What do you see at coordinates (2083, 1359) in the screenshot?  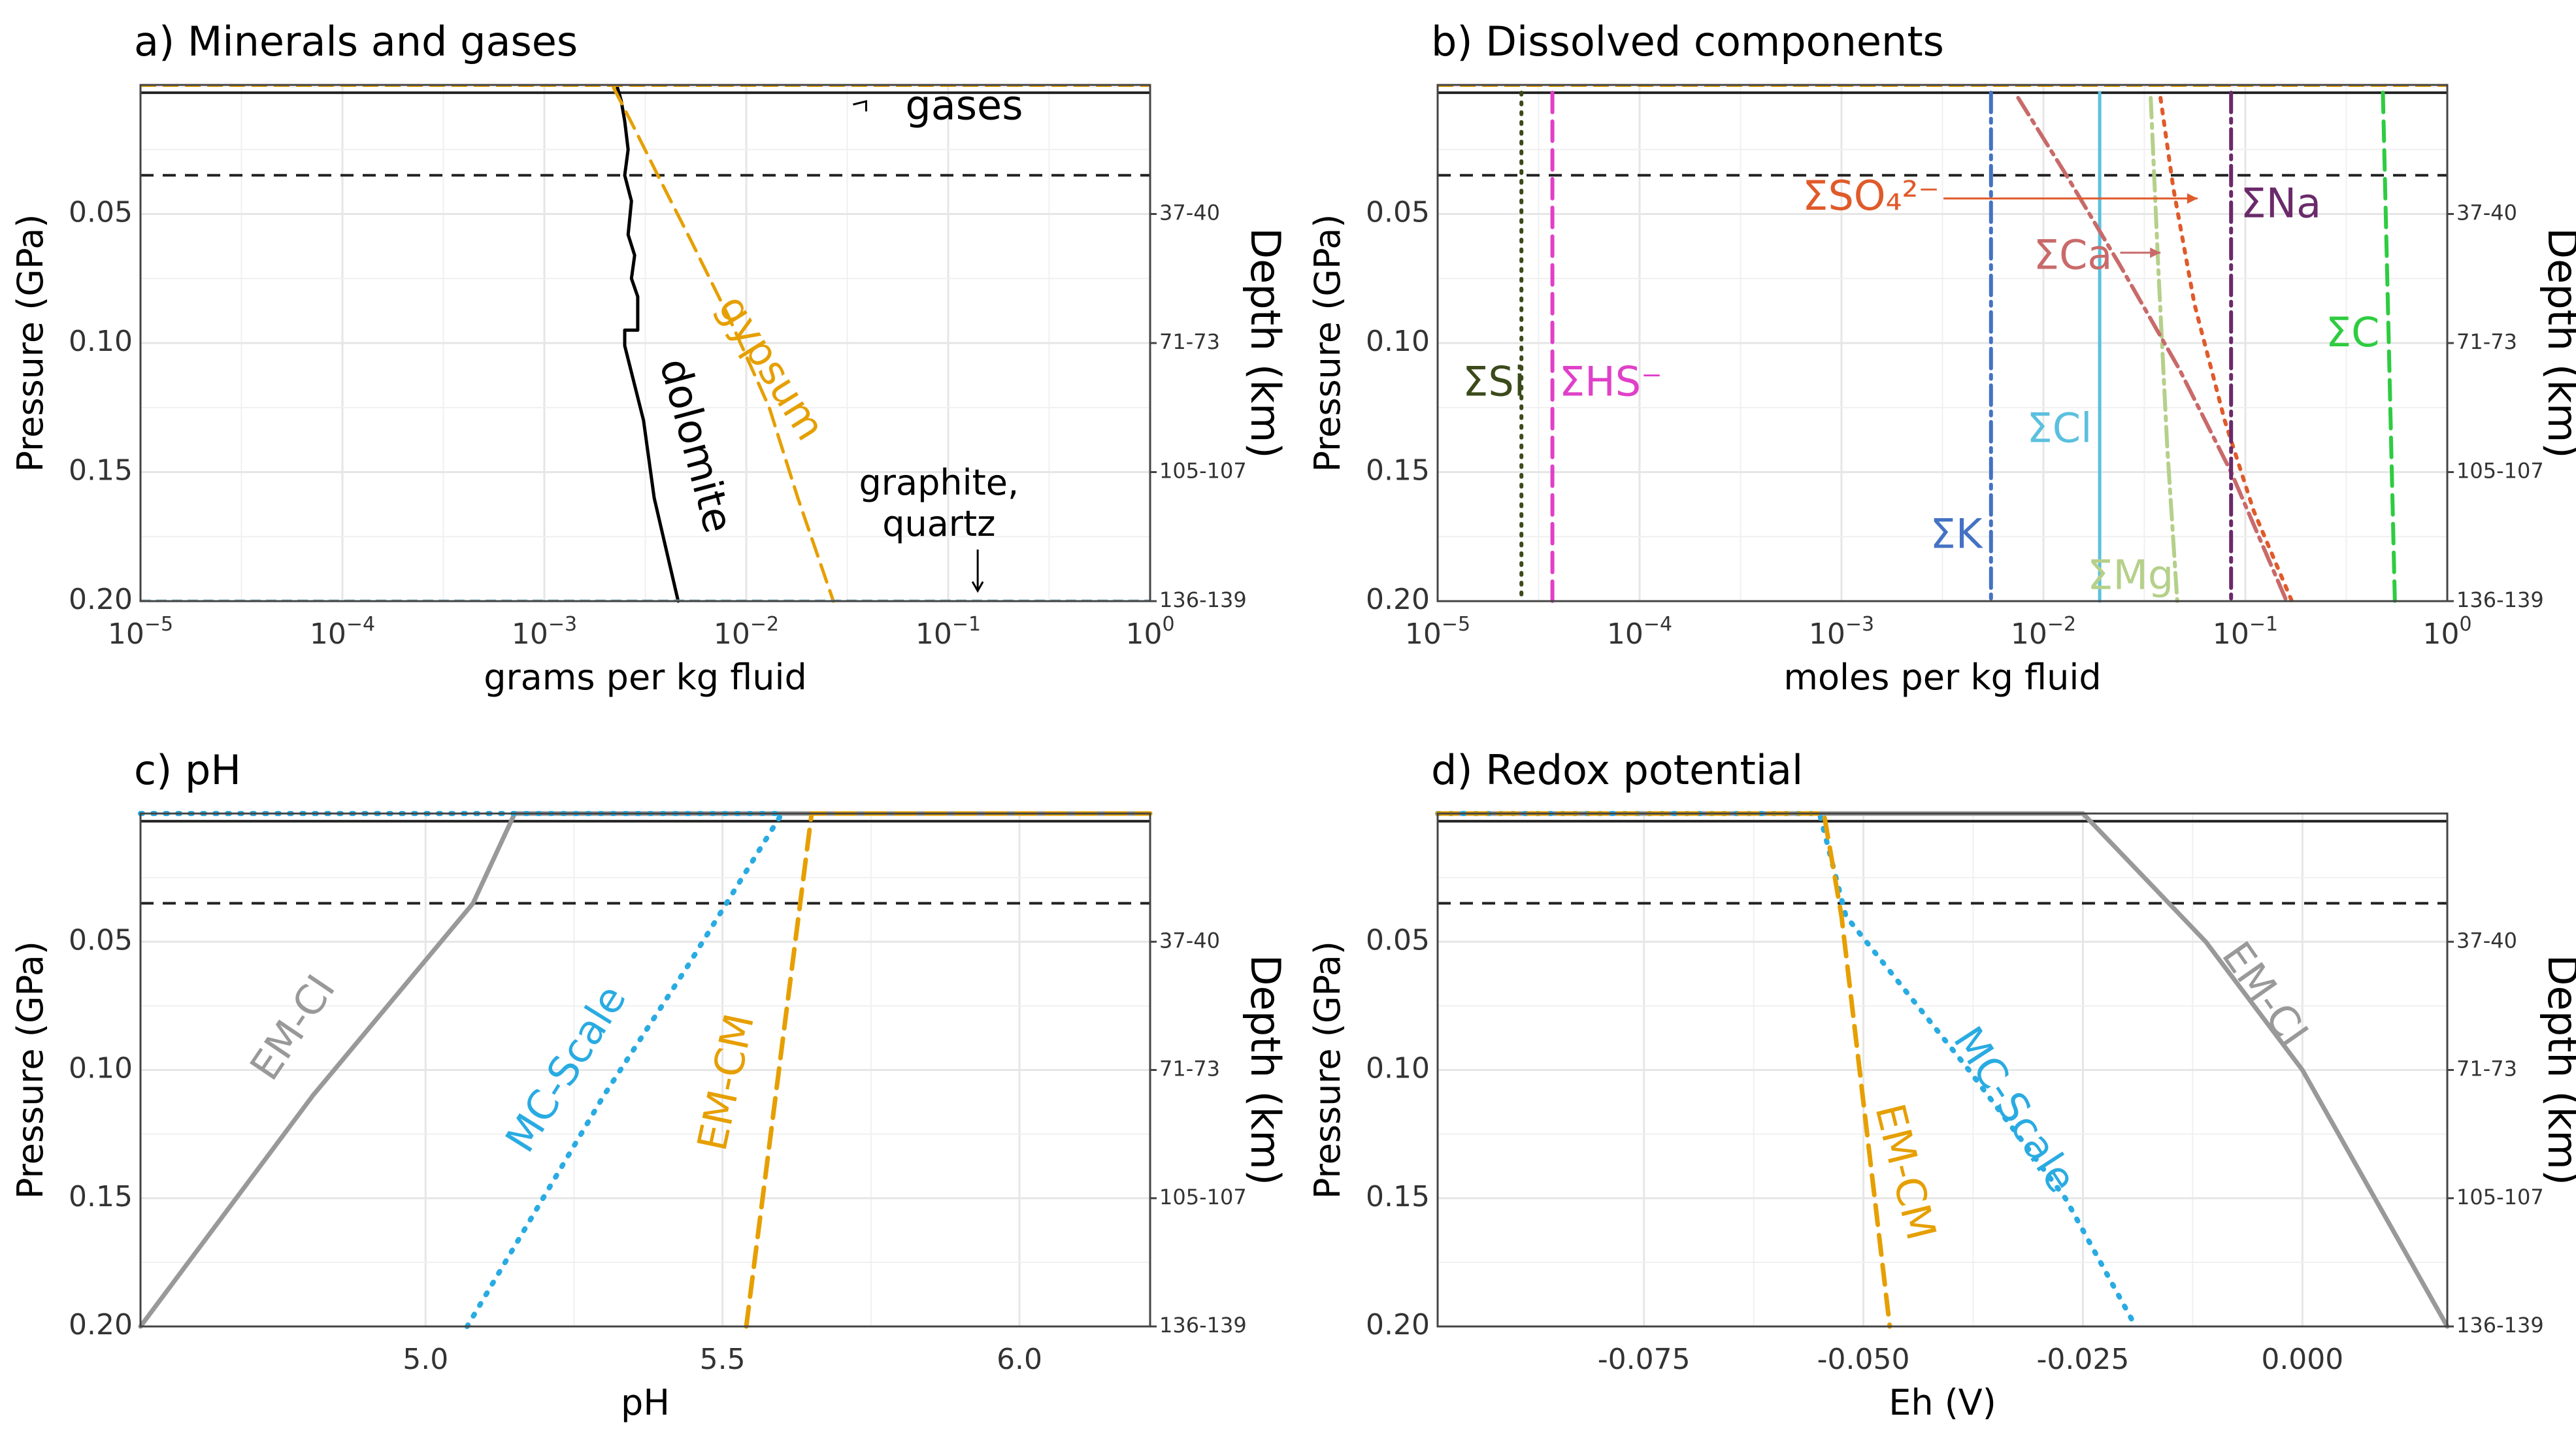 I see `x-tick-label: -0.025` at bounding box center [2083, 1359].